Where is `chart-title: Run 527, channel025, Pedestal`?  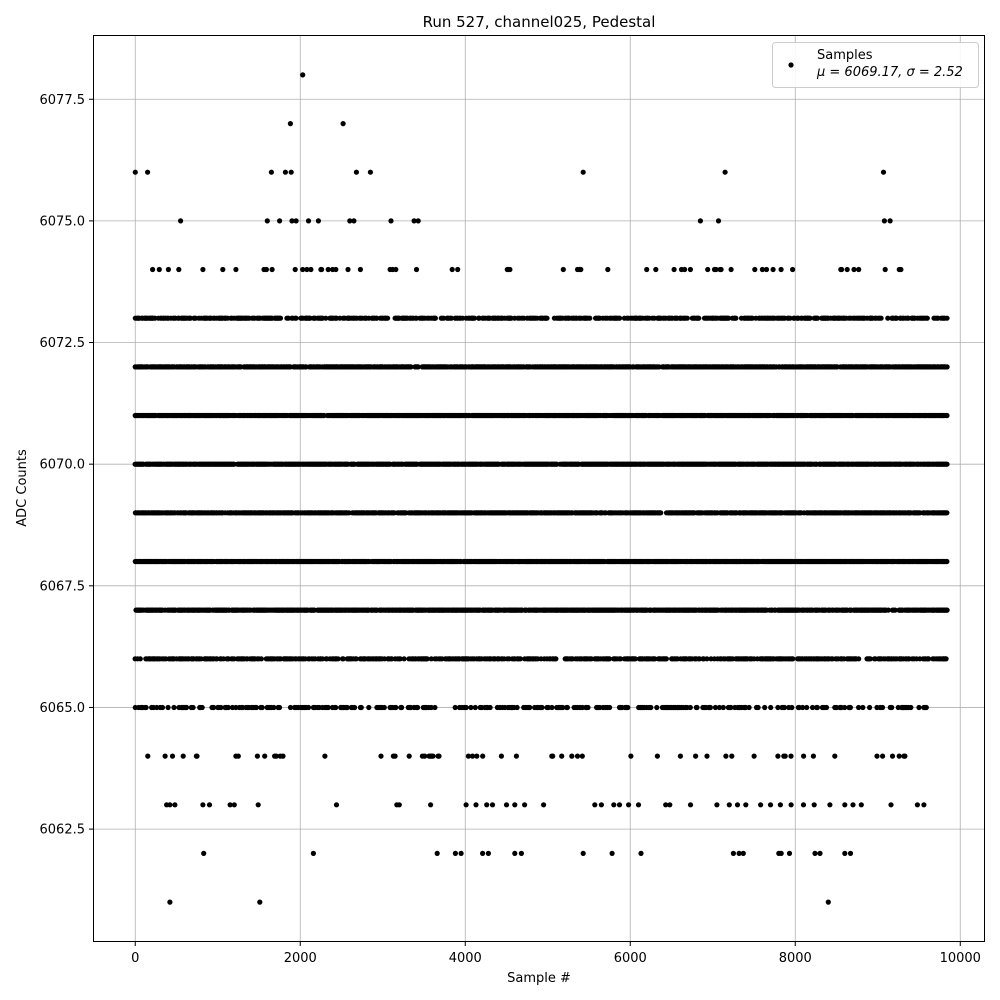 chart-title: Run 527, channel025, Pedestal is located at coordinates (539, 22).